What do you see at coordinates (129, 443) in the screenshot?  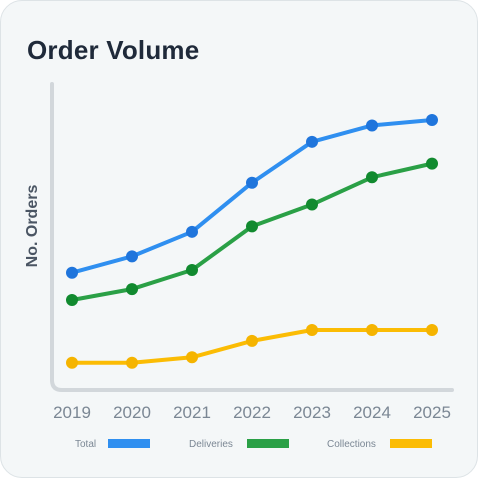 I see `legend-swatch-total` at bounding box center [129, 443].